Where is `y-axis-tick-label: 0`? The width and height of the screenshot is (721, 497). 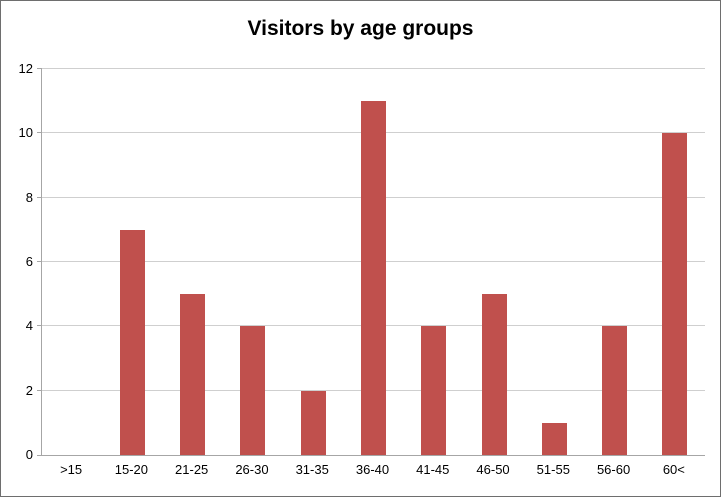
y-axis-tick-label: 0 is located at coordinates (29, 454).